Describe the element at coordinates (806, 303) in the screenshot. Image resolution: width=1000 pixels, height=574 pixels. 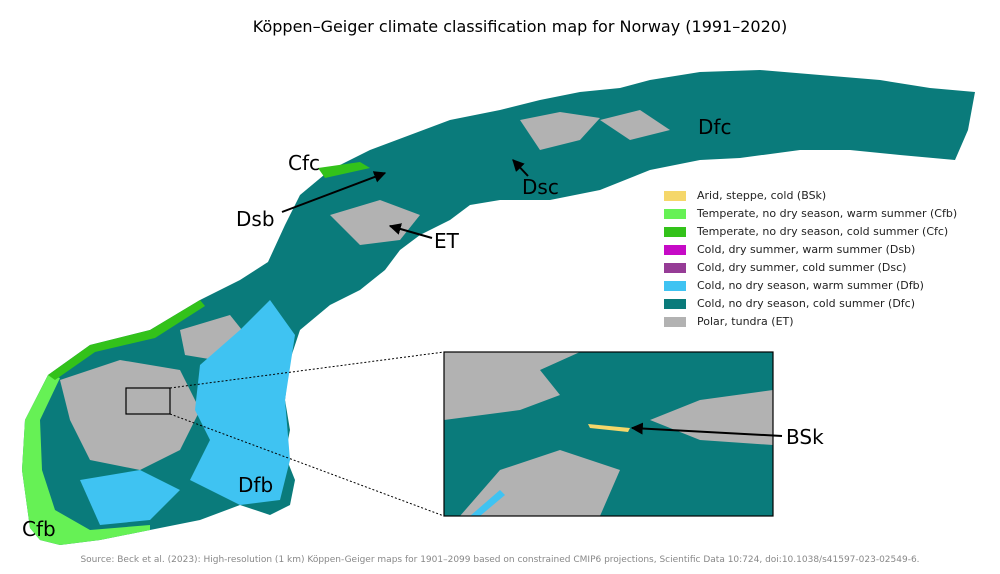
I see `legend-label: Cold, no dry season, cold summer (Dfc)` at that location.